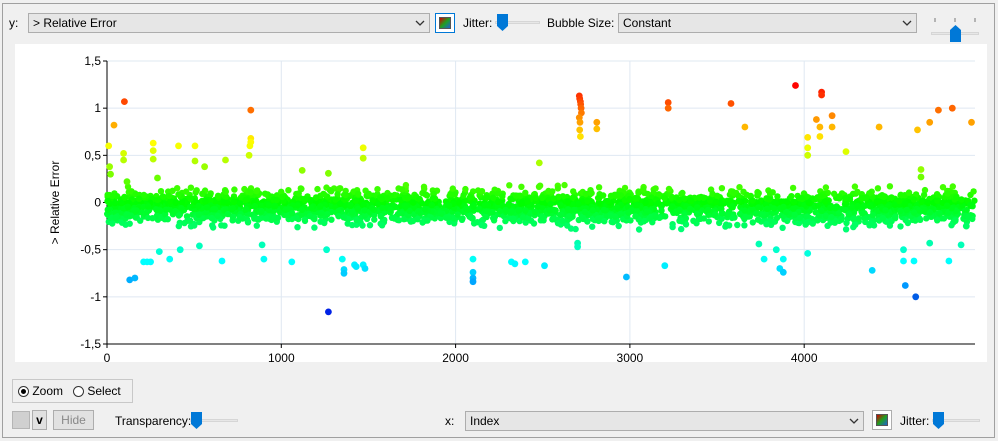 The image size is (998, 441). I want to click on hide-button: Hide, so click(73, 420).